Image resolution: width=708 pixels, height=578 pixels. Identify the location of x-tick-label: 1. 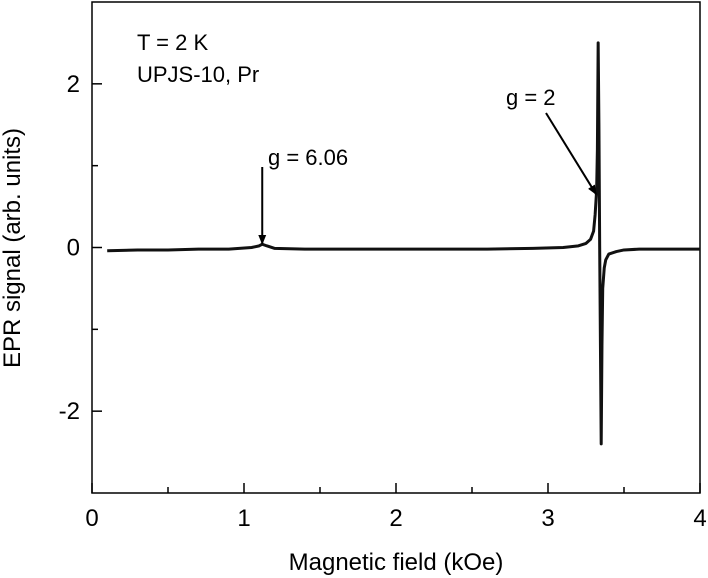
(243, 518).